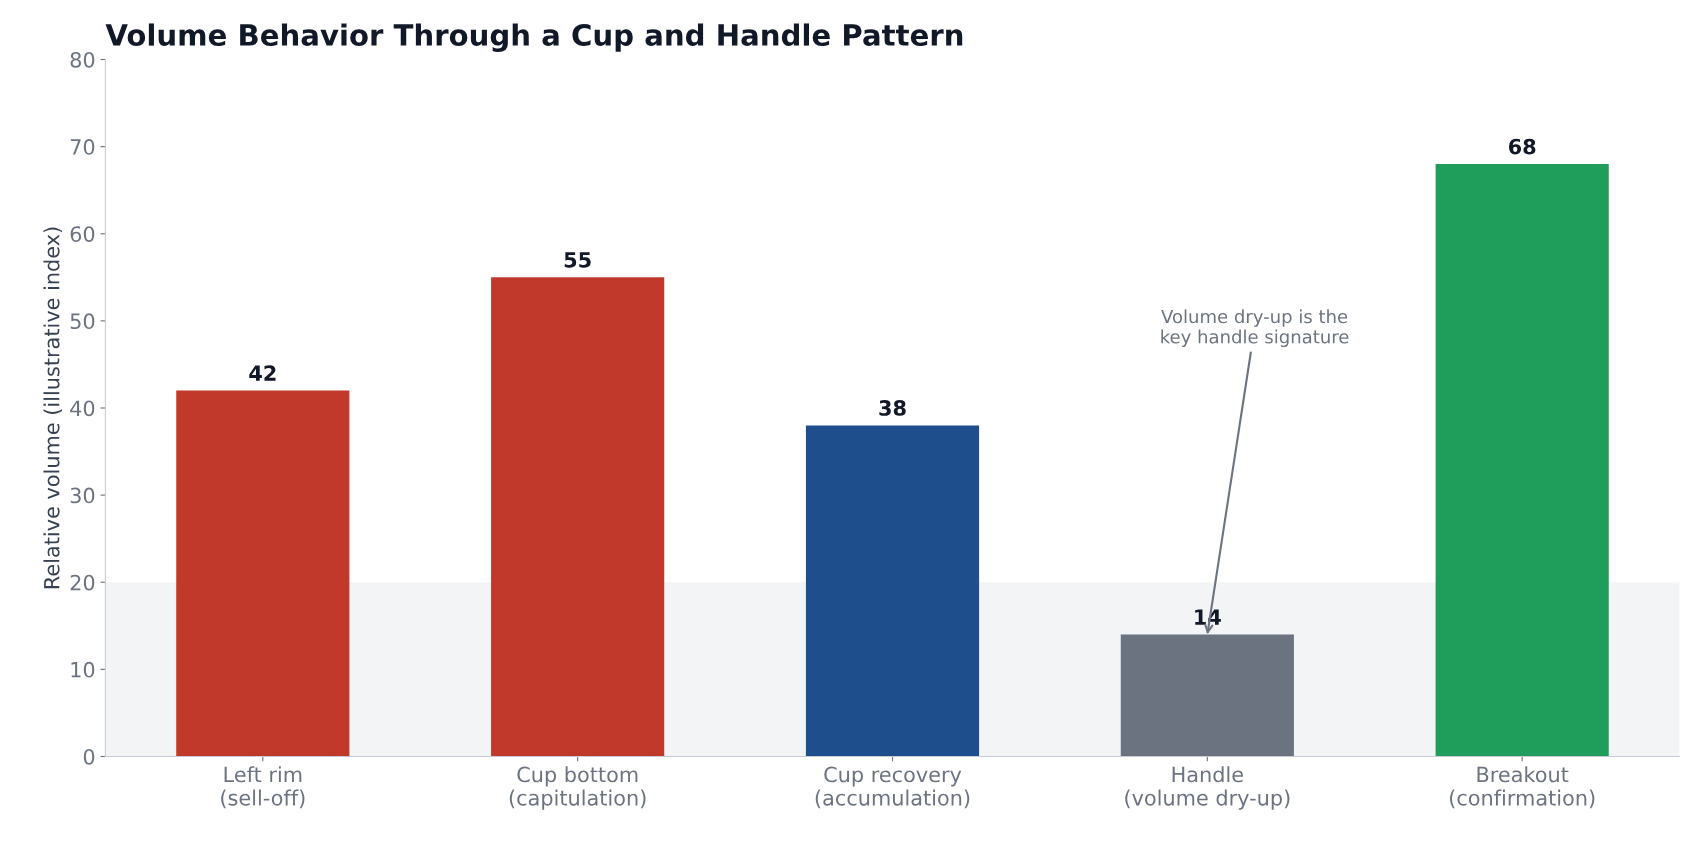 The image size is (1700, 850). Describe the element at coordinates (1255, 328) in the screenshot. I see `annotation: Volume dry-up is the key handle signature` at that location.